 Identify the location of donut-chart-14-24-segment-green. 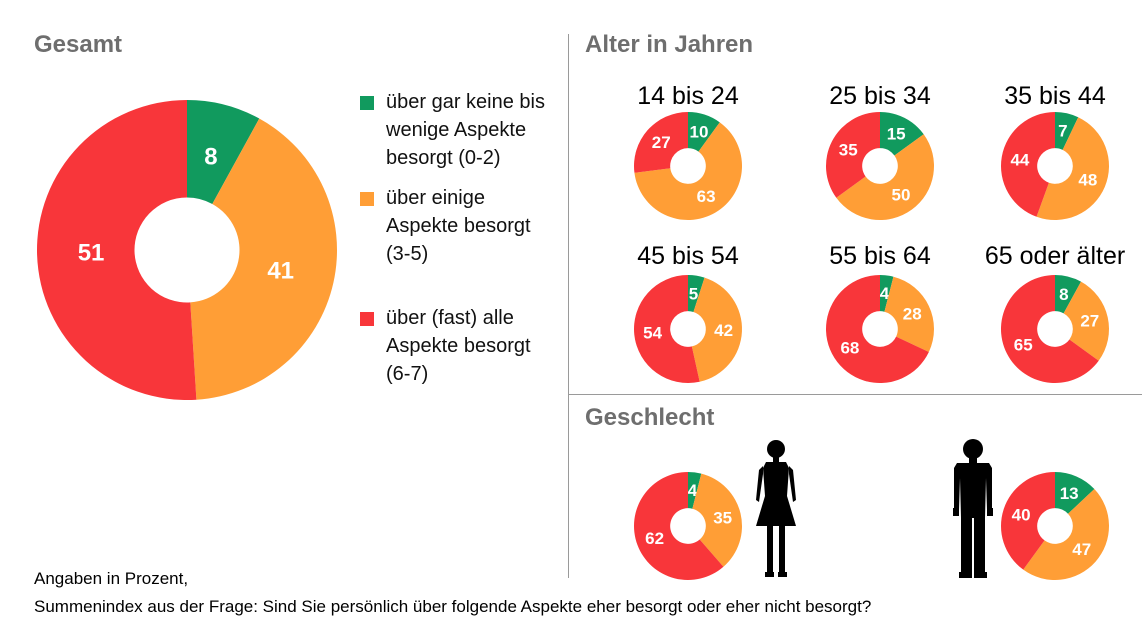
(704, 132).